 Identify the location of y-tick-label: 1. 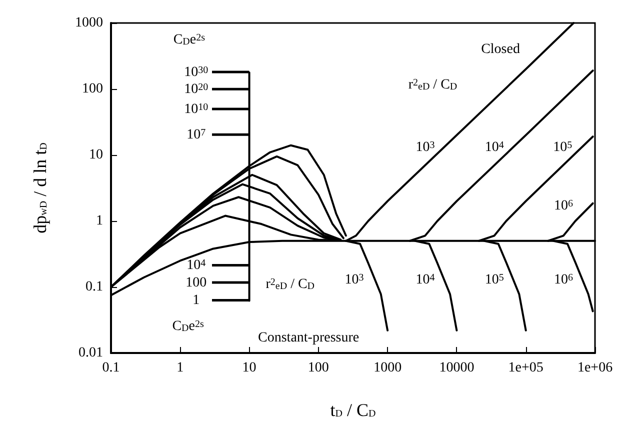
(99, 221).